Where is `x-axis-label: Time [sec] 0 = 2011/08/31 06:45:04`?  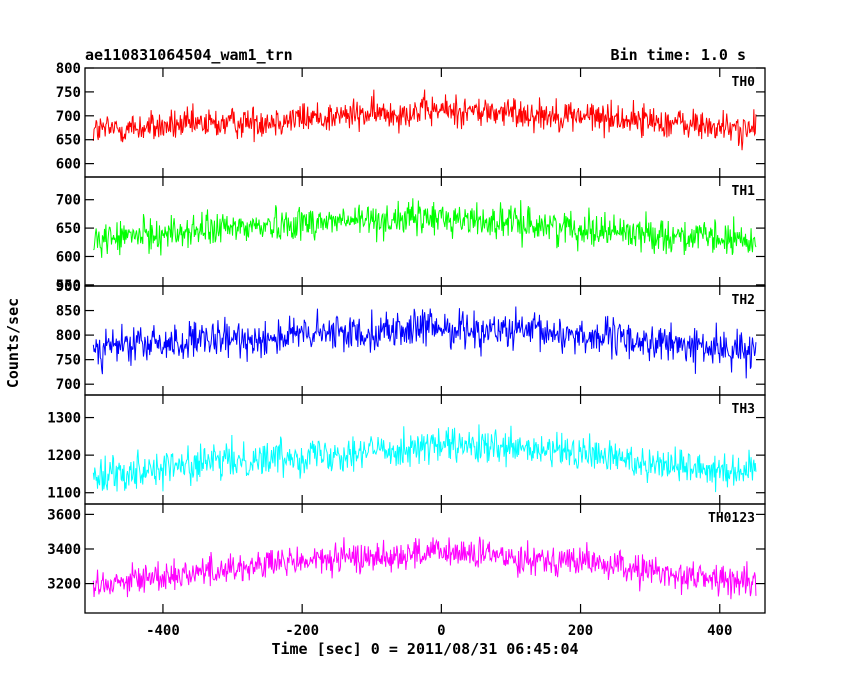 x-axis-label: Time [sec] 0 = 2011/08/31 06:45:04 is located at coordinates (424, 649).